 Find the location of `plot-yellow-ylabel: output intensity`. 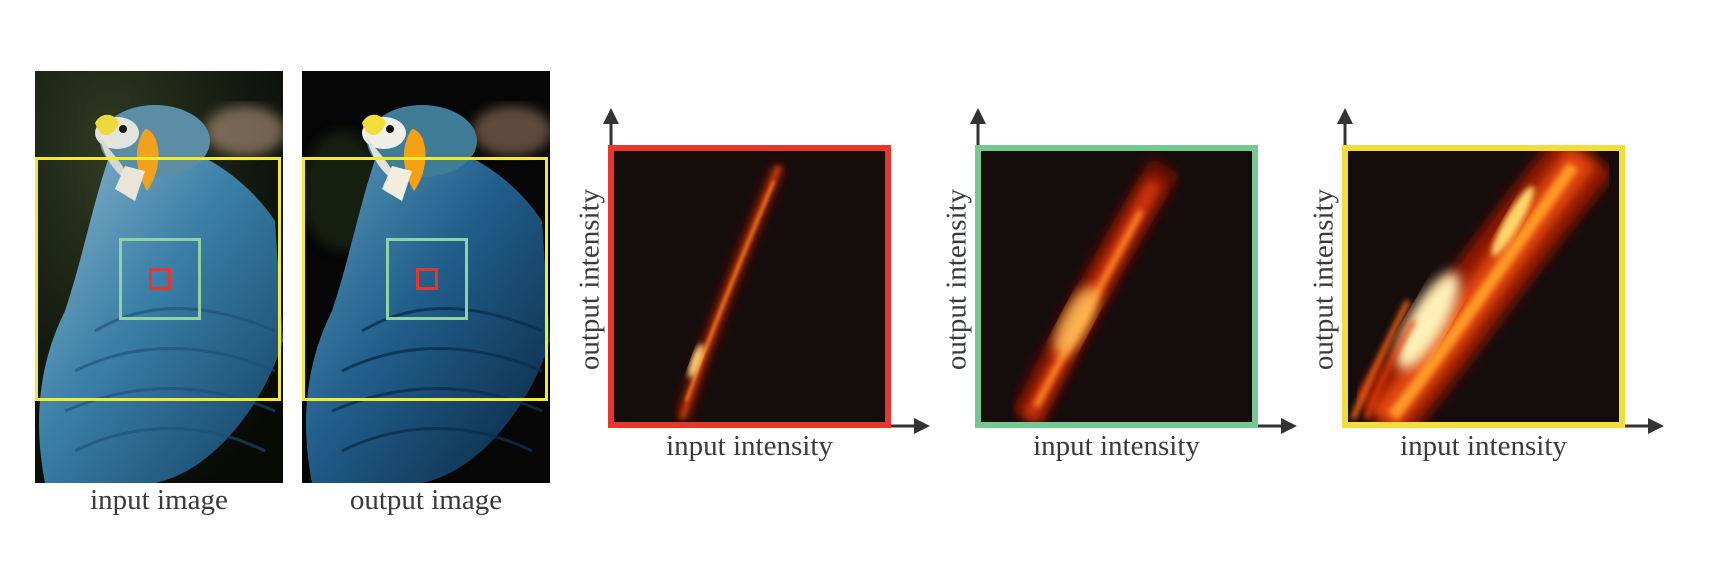

plot-yellow-ylabel: output intensity is located at coordinates (1323, 279).